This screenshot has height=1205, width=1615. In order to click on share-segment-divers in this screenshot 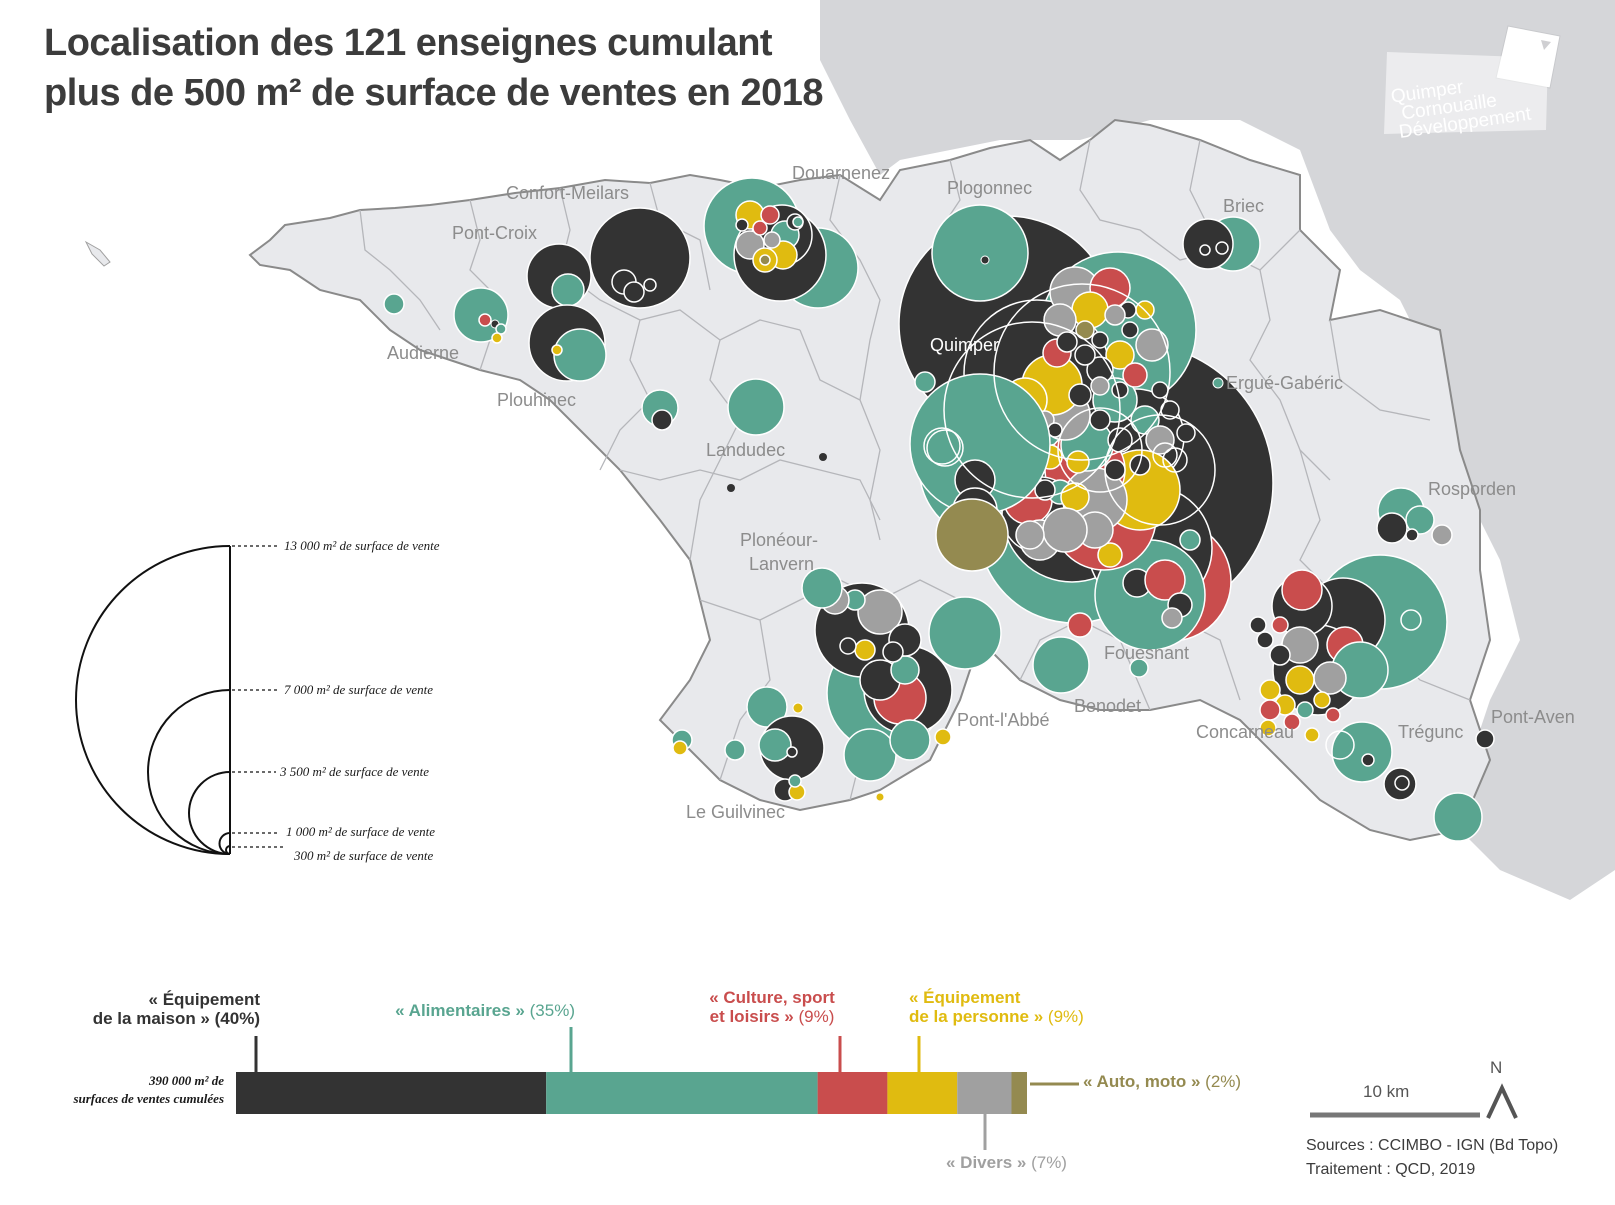, I will do `click(984, 1093)`.